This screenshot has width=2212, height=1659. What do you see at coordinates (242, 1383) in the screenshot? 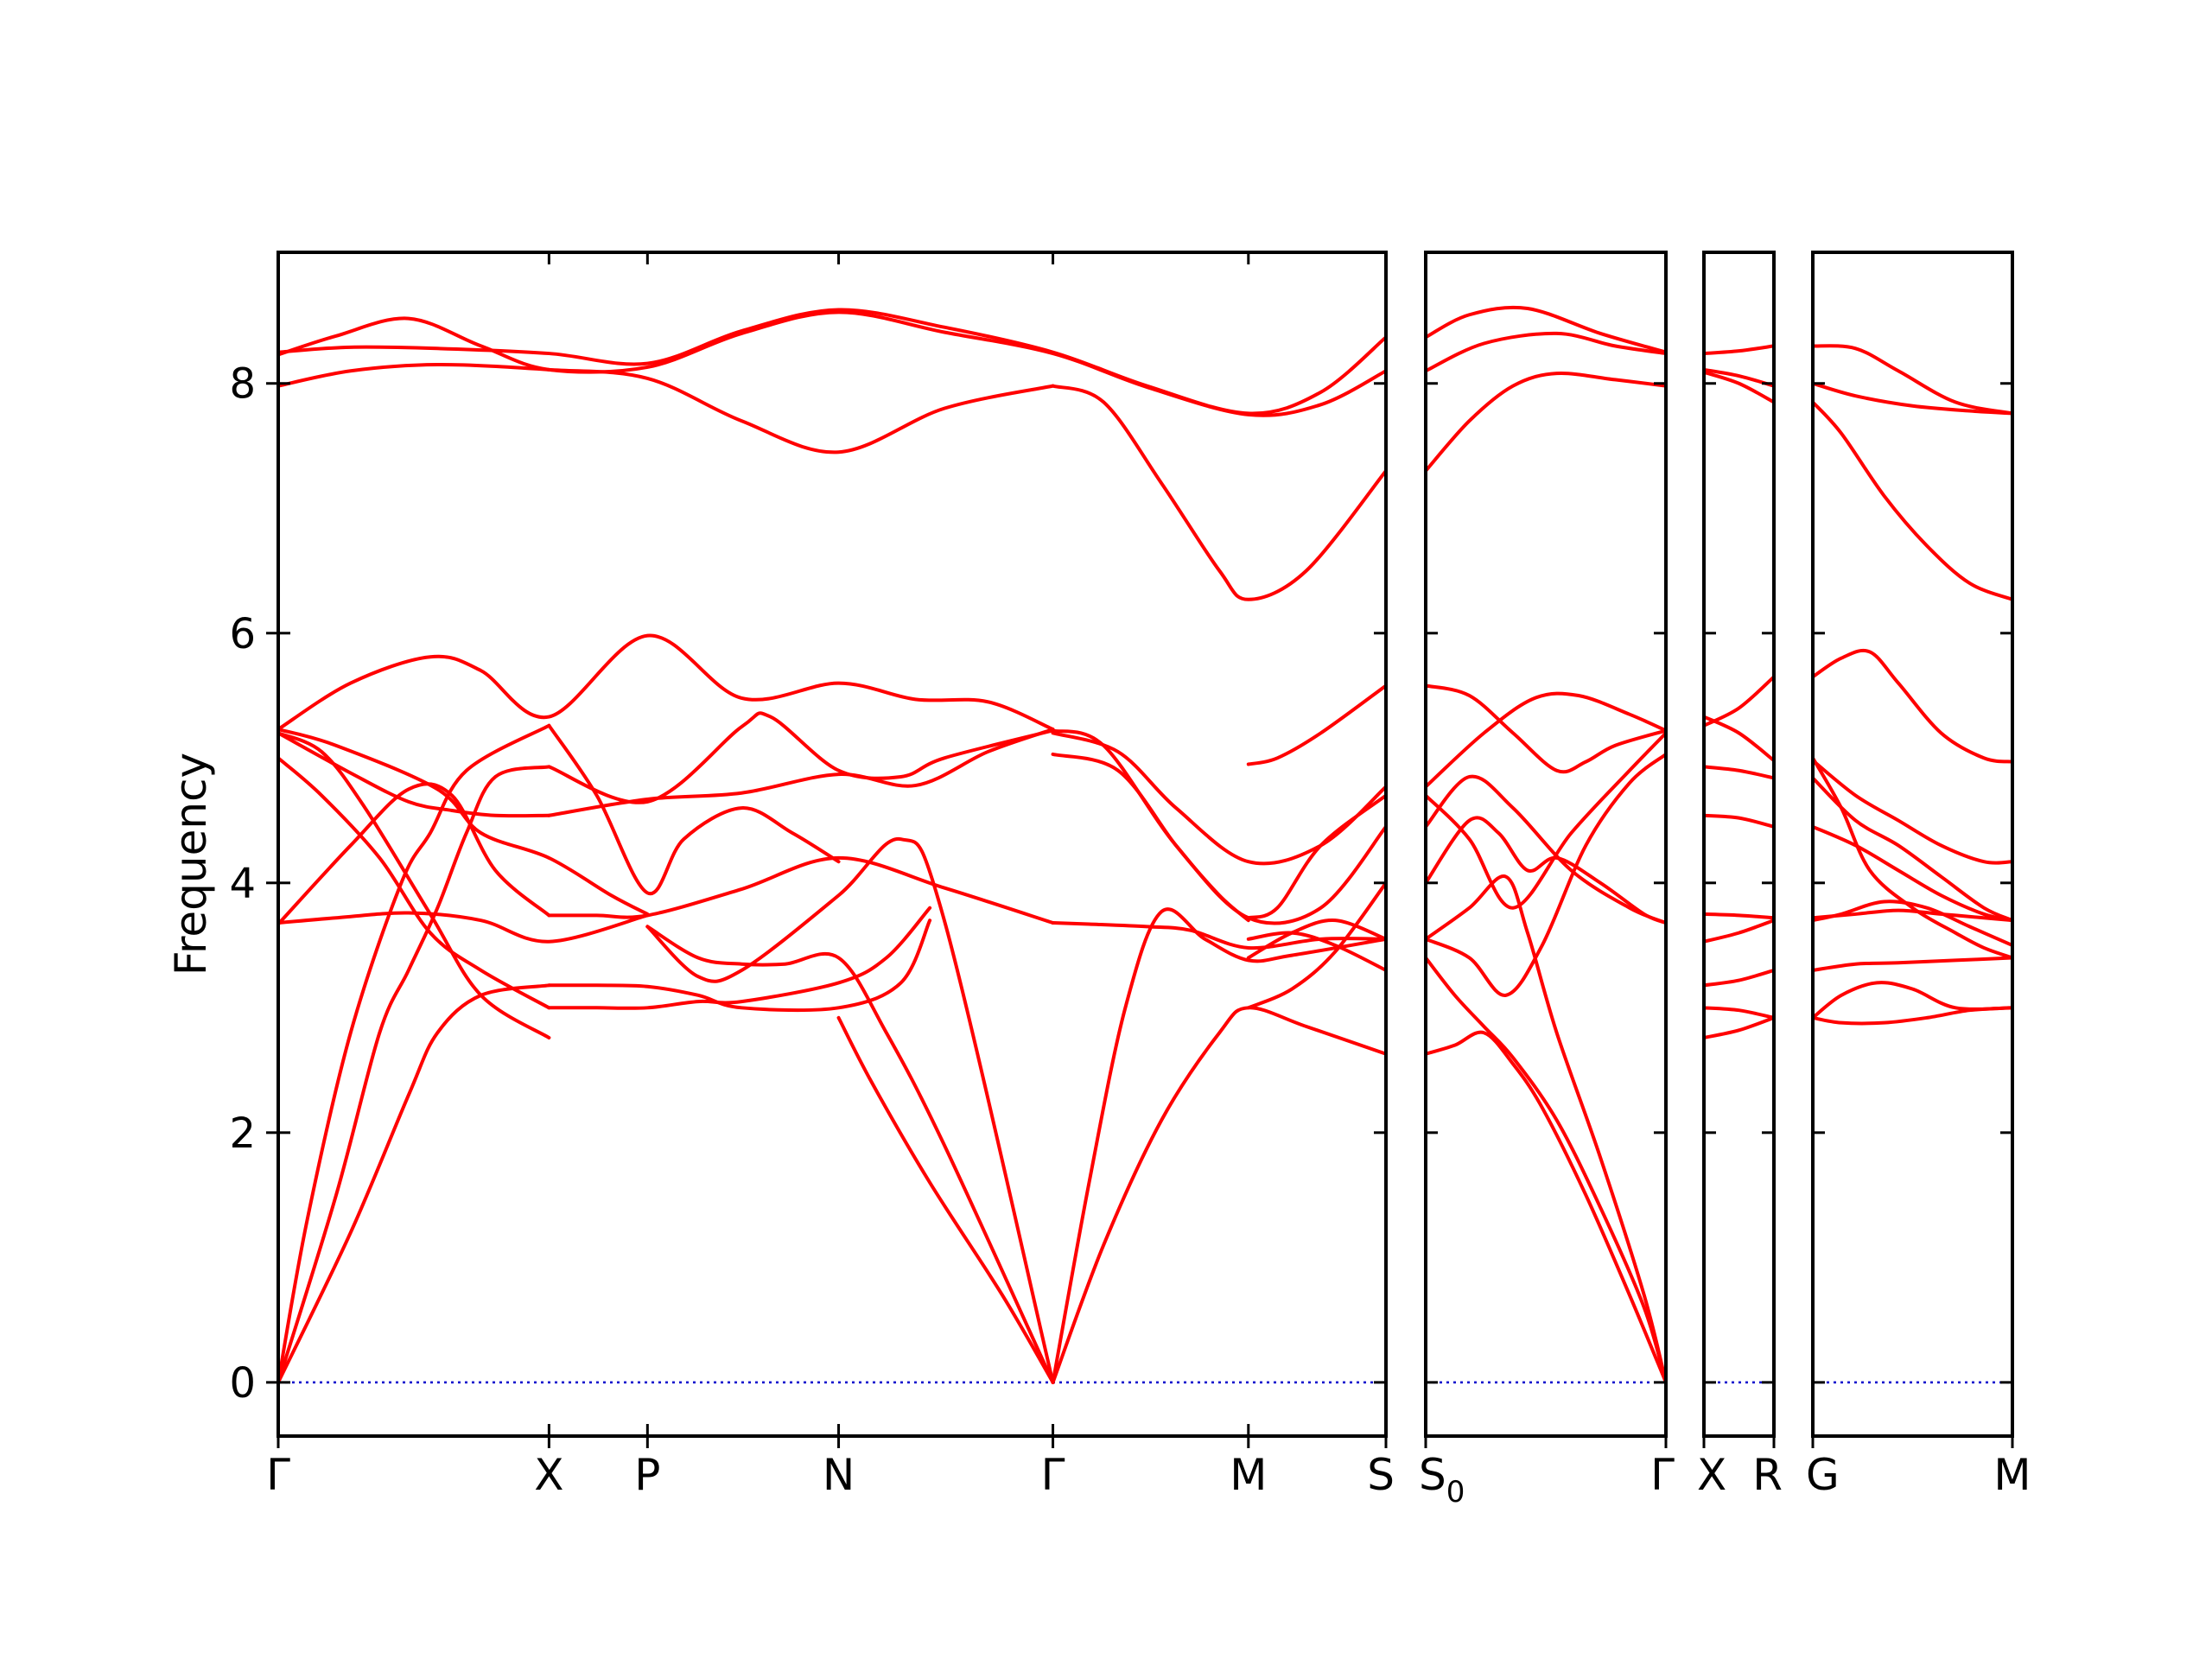
I see `y-tick-label: 0` at bounding box center [242, 1383].